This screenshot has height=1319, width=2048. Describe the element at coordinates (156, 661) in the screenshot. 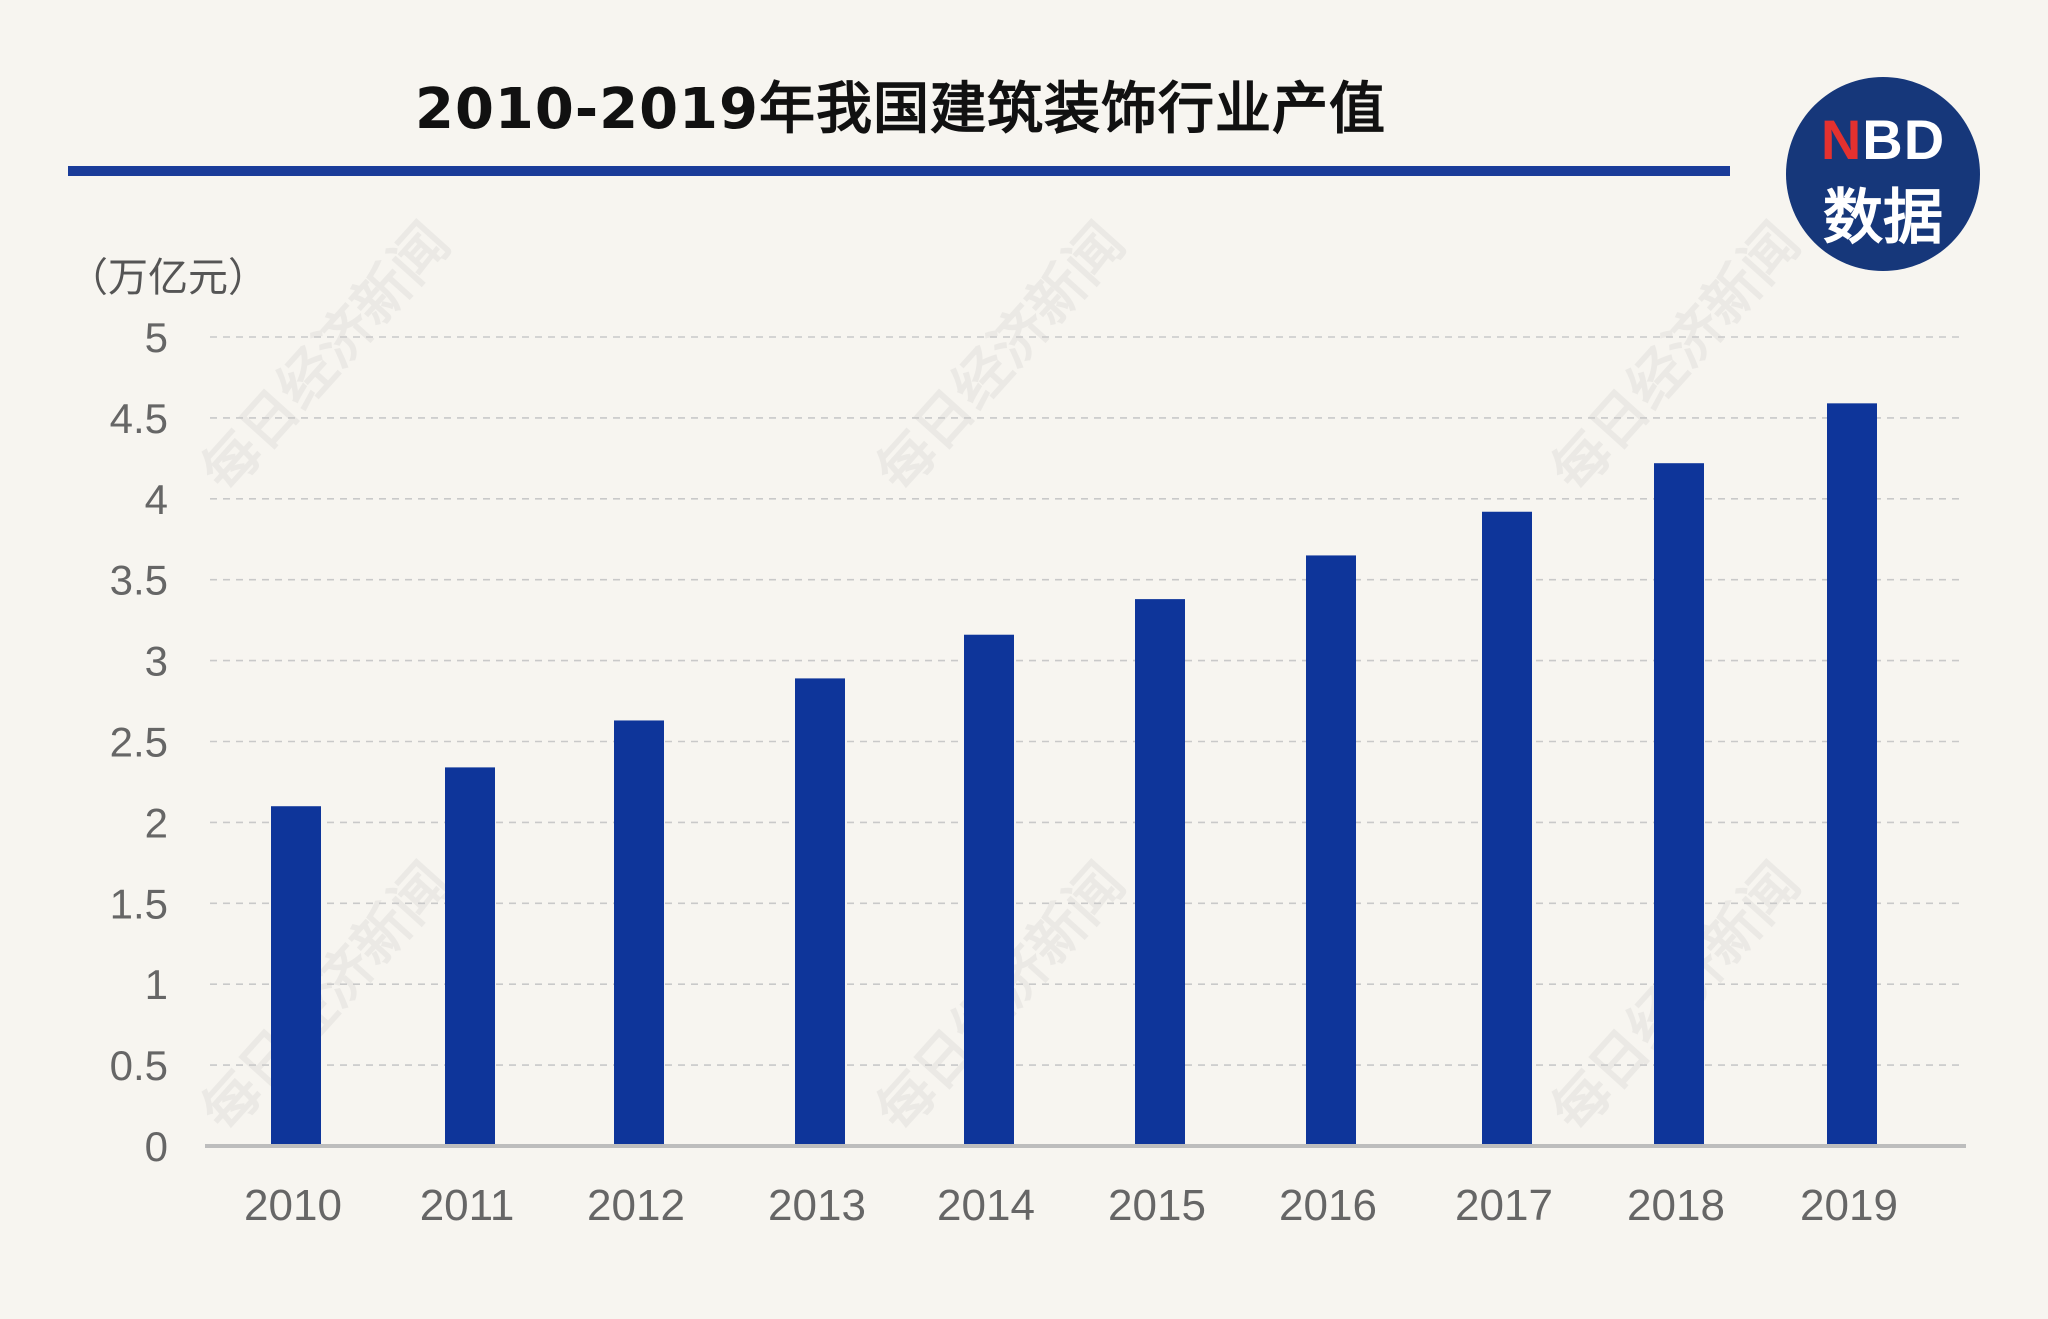

I see `y-tick-label: 3` at that location.